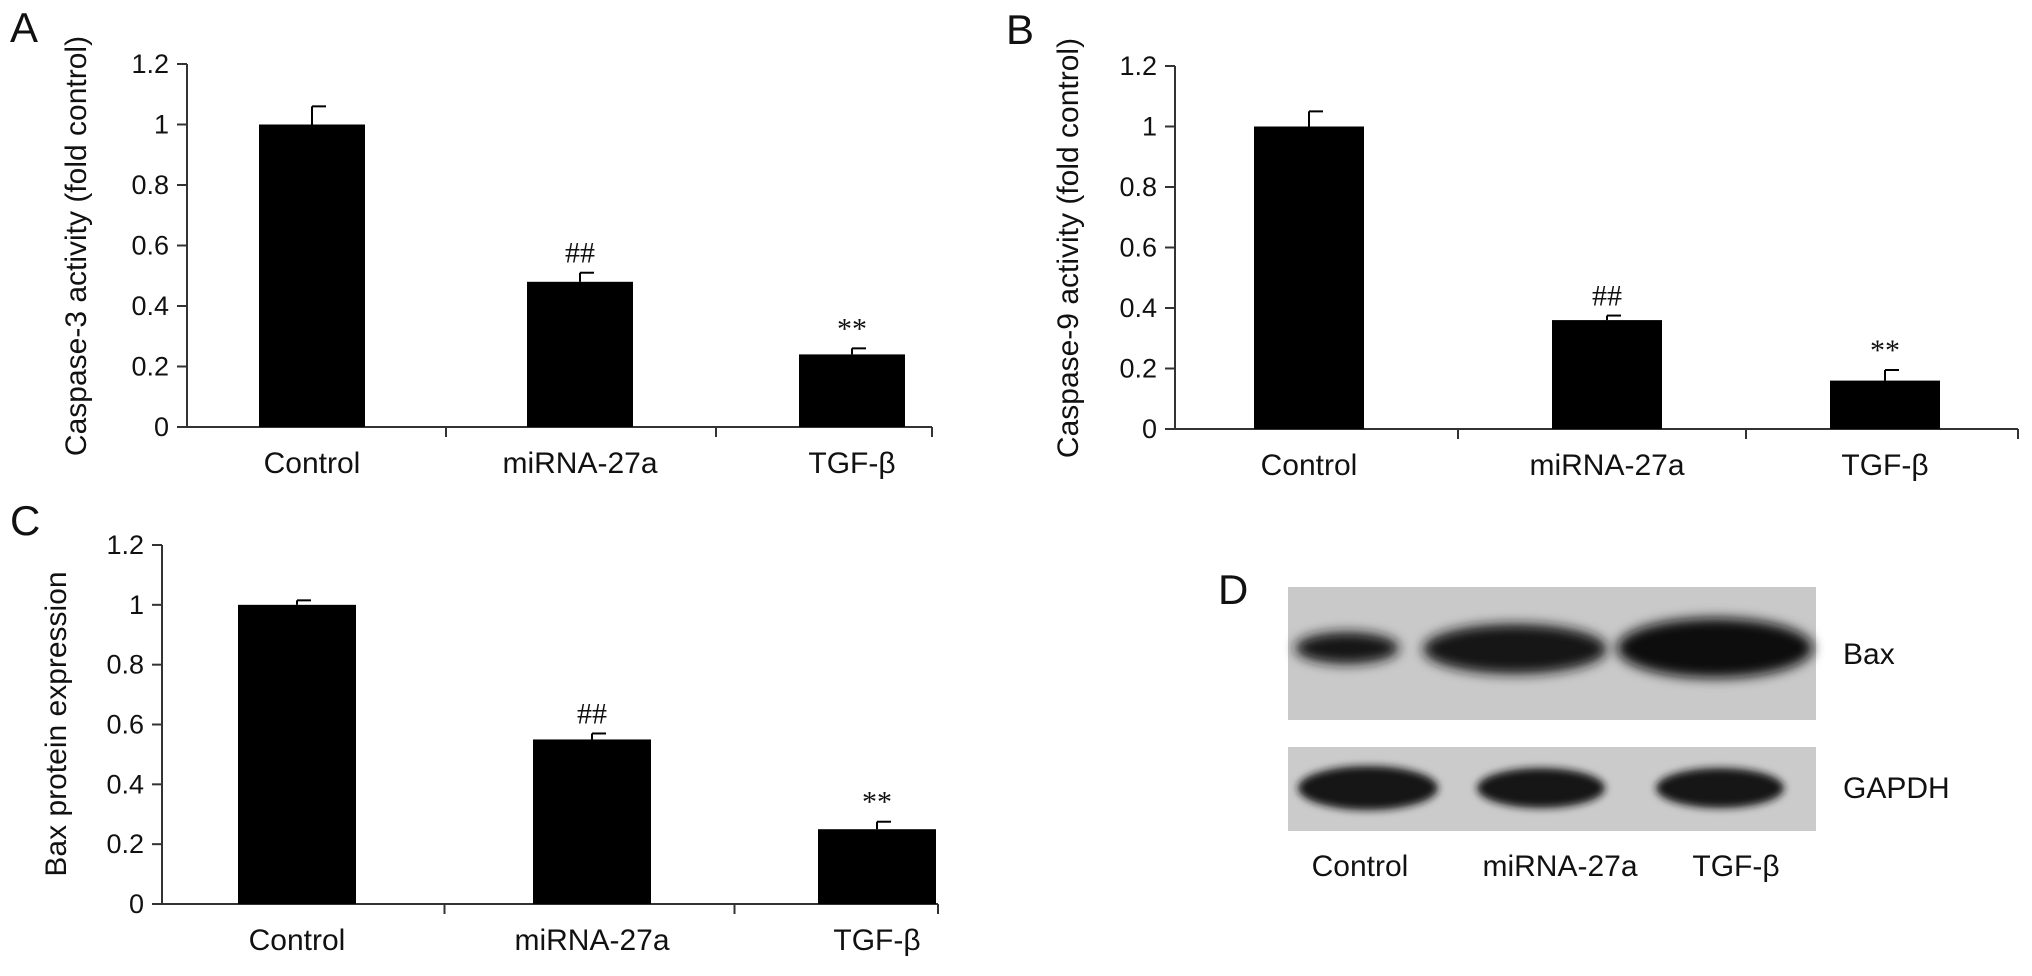 This screenshot has height=976, width=2032. Describe the element at coordinates (24, 27) in the screenshot. I see `panel-letter: A` at that location.